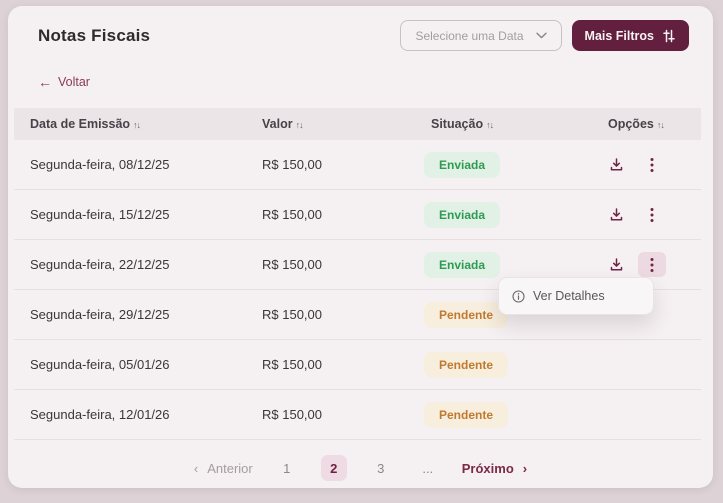  I want to click on info-icon, so click(518, 296).